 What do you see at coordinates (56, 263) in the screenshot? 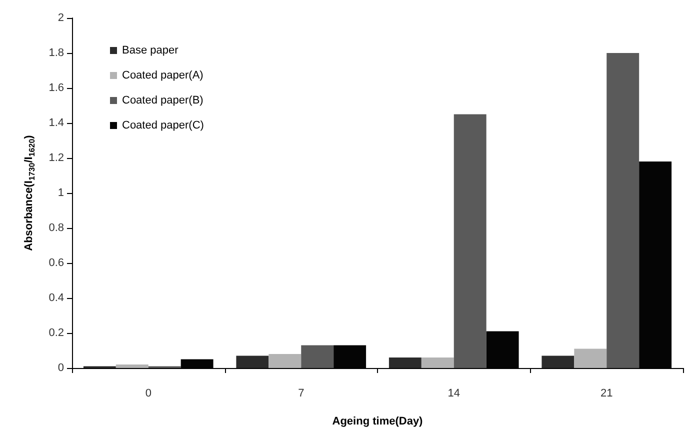
I see `y-tick-label: 0.6` at bounding box center [56, 263].